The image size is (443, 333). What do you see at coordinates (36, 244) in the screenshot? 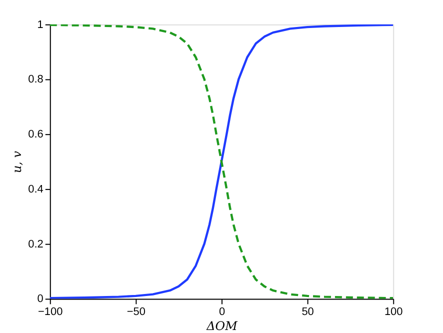
I see `y-tick-label: 0.2` at bounding box center [36, 244].